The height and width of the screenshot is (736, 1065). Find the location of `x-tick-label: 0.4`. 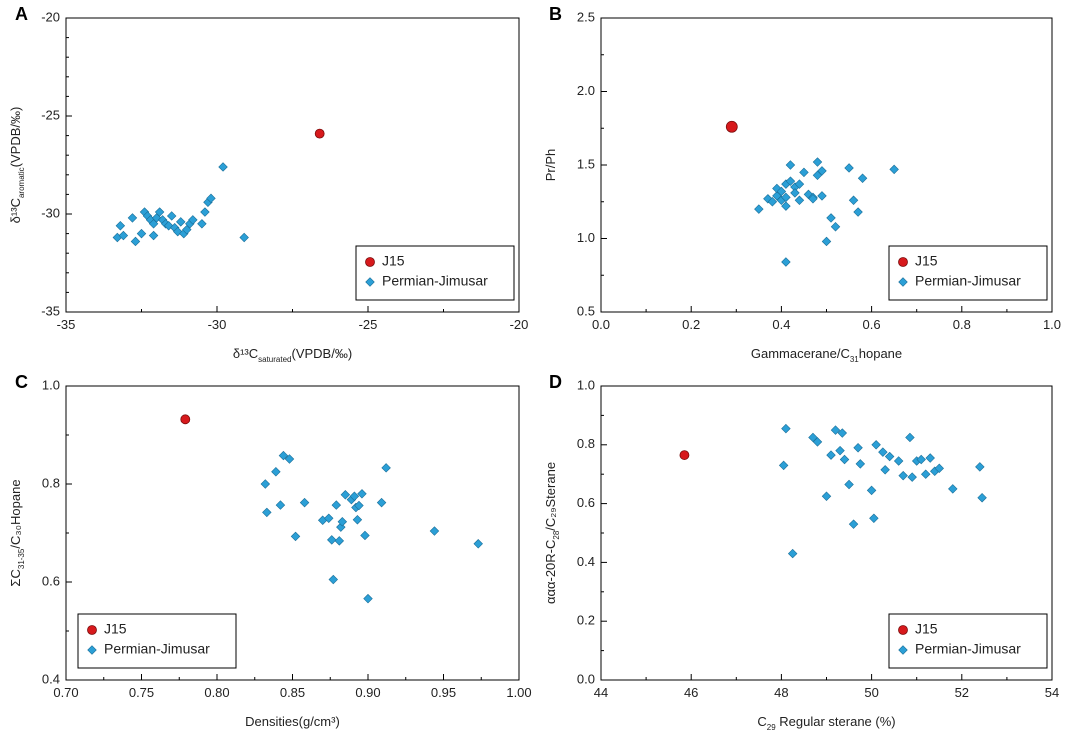

x-tick-label: 0.4 is located at coordinates (781, 324).